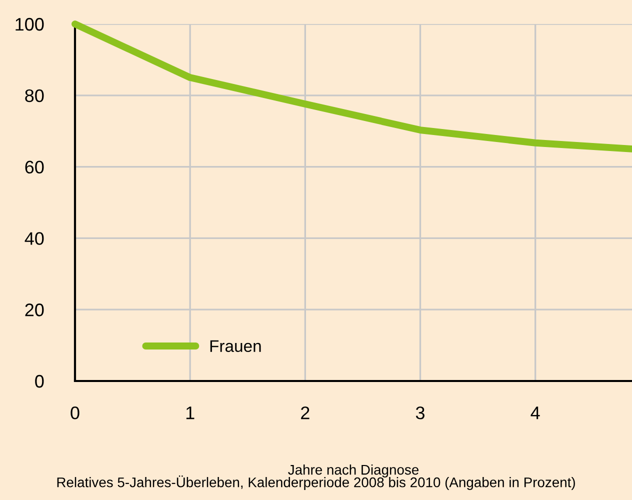  I want to click on x-tick-label: 4, so click(535, 413).